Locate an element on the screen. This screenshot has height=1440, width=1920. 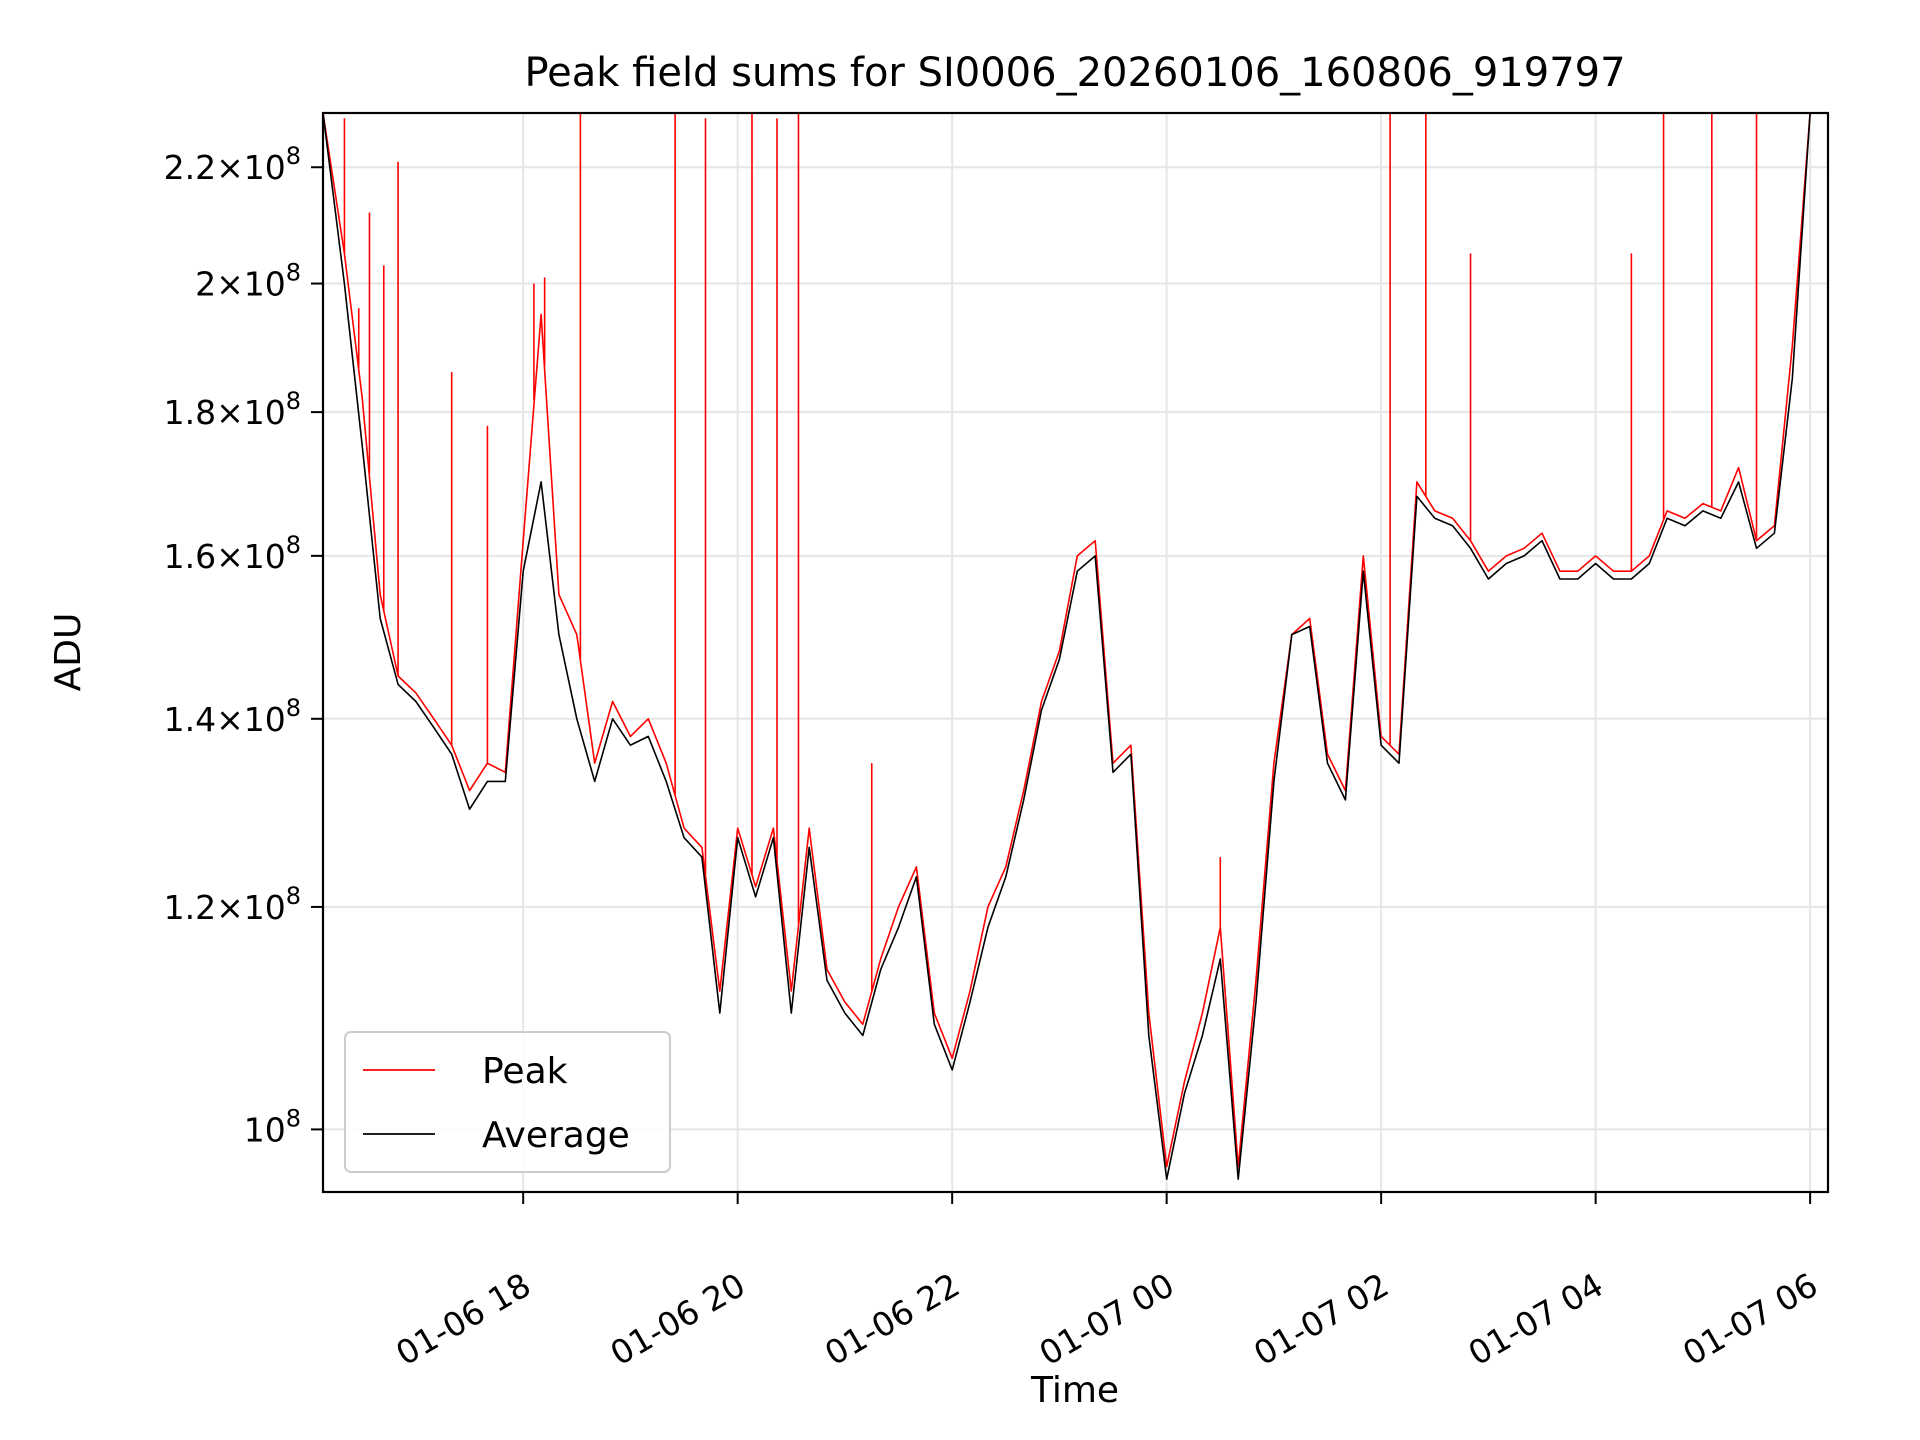
legend-label-peak: Peak is located at coordinates (525, 1071).